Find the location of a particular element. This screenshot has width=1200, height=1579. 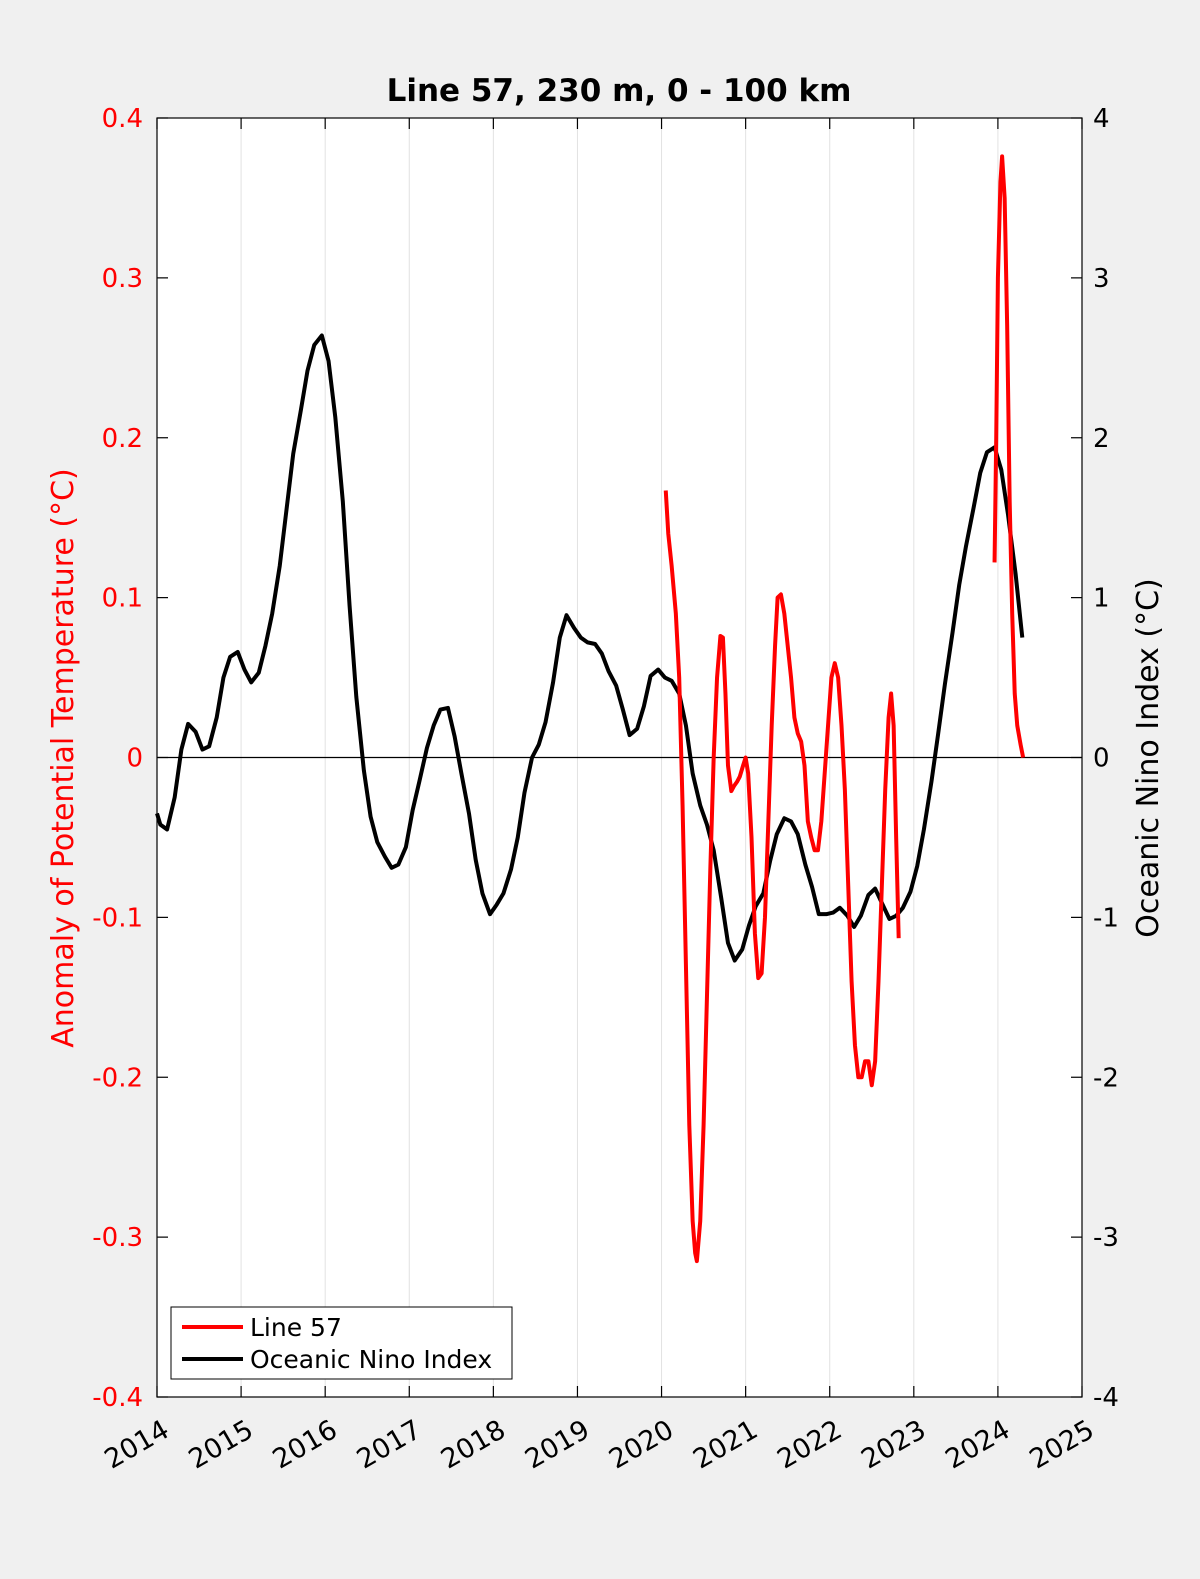

y-right-tick-label: -2 is located at coordinates (1106, 1078).